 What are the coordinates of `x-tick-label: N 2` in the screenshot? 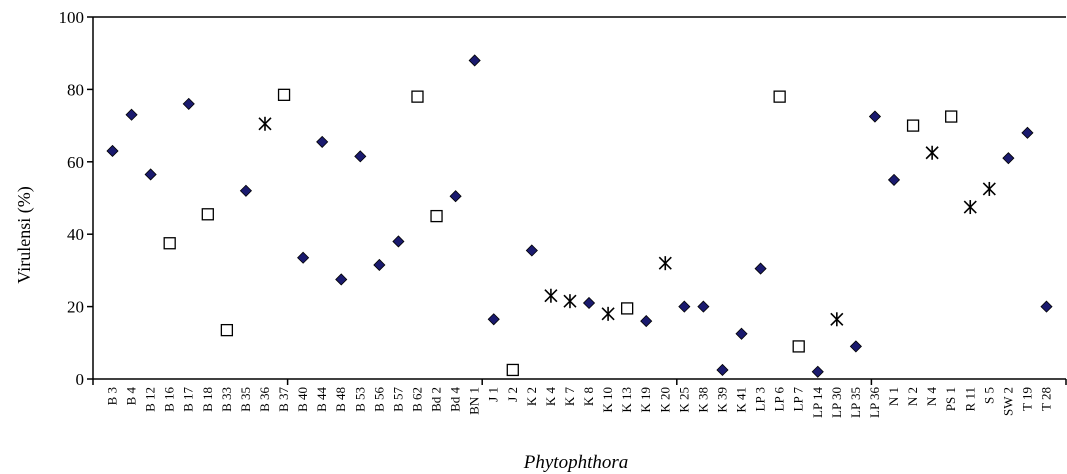 It's located at (912, 396).